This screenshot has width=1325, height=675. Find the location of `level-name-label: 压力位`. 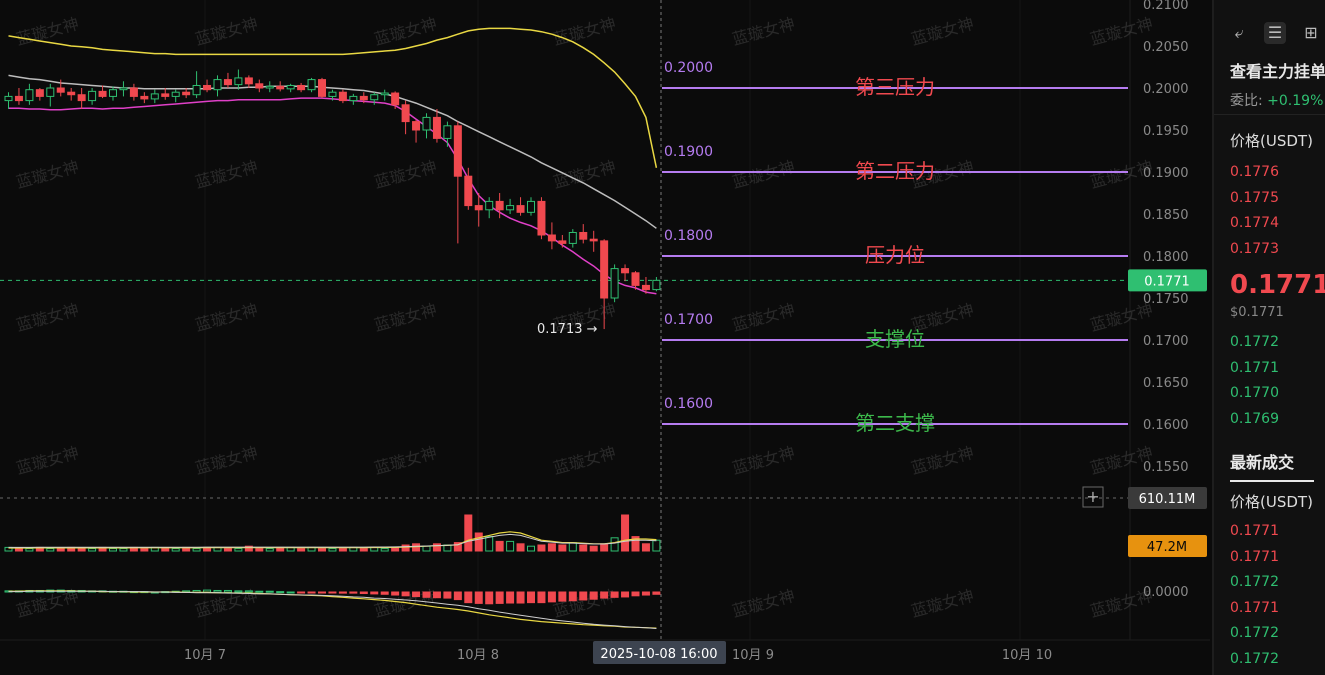

level-name-label: 压力位 is located at coordinates (895, 255).